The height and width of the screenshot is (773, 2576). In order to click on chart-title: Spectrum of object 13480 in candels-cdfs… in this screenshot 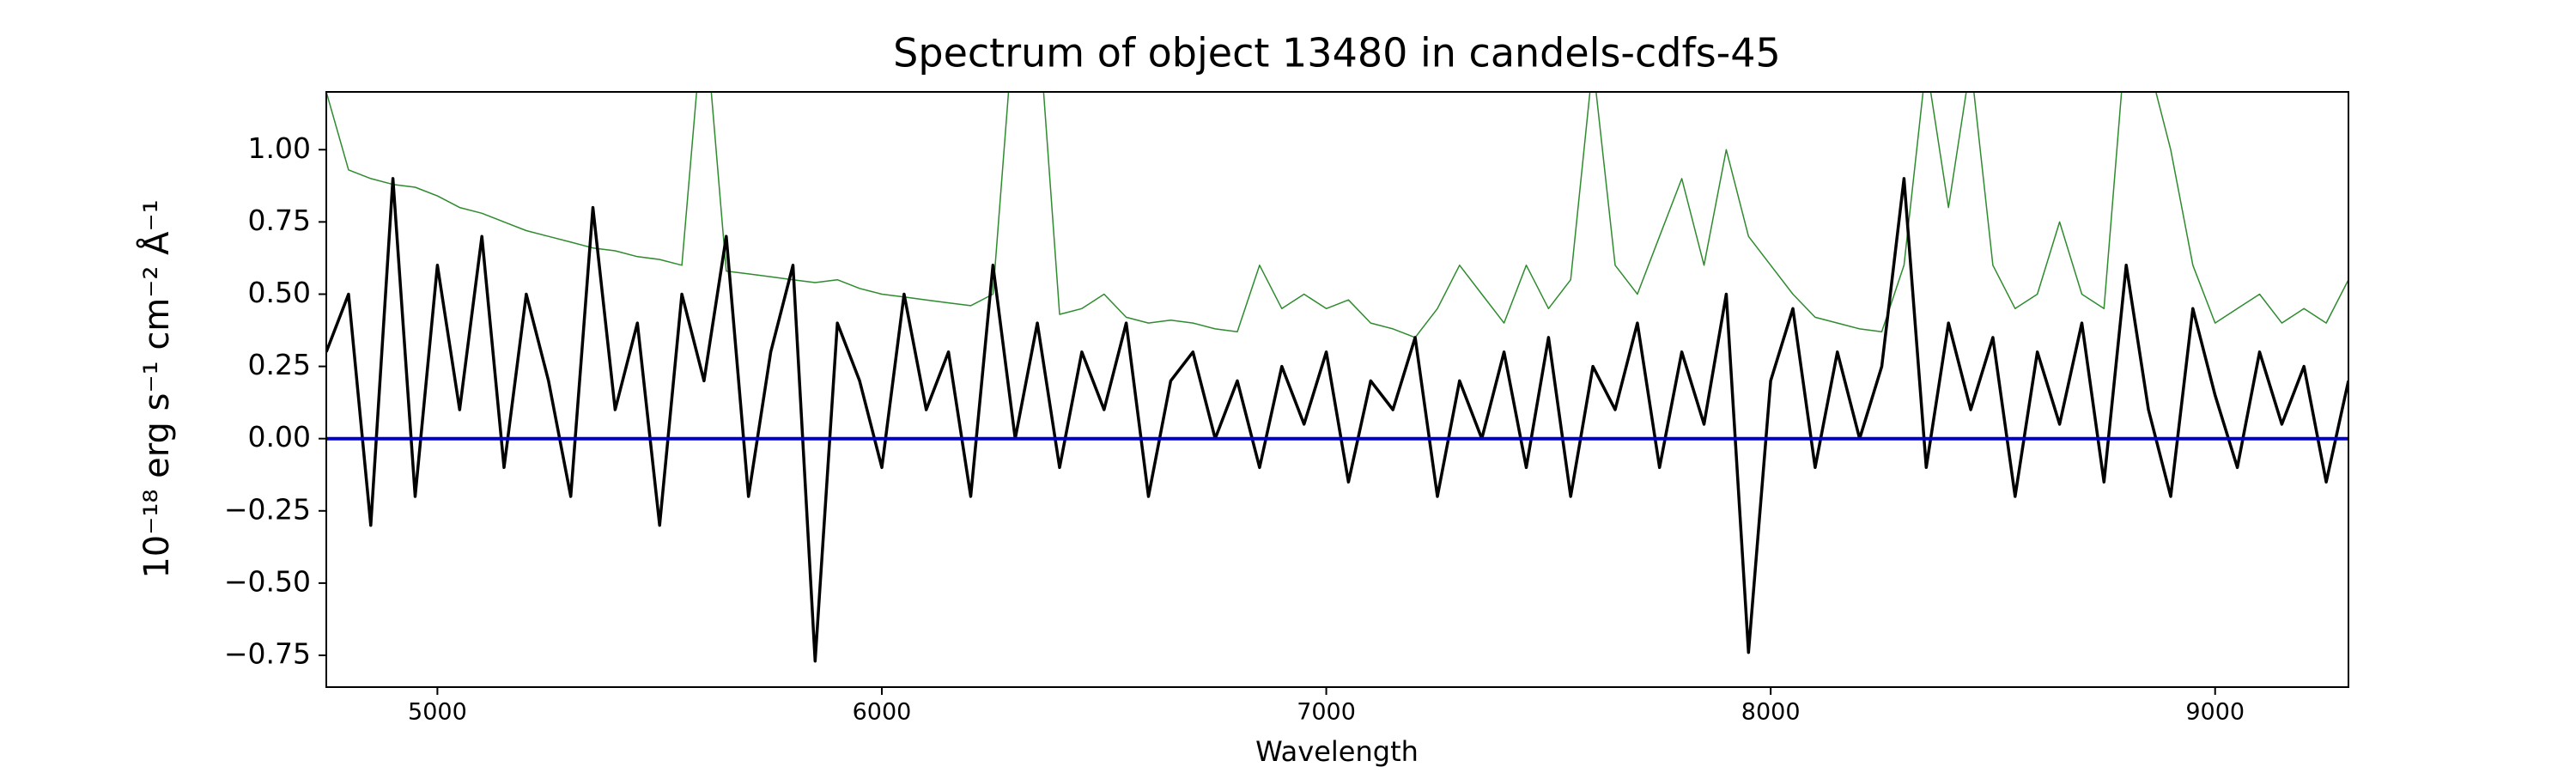, I will do `click(1337, 53)`.